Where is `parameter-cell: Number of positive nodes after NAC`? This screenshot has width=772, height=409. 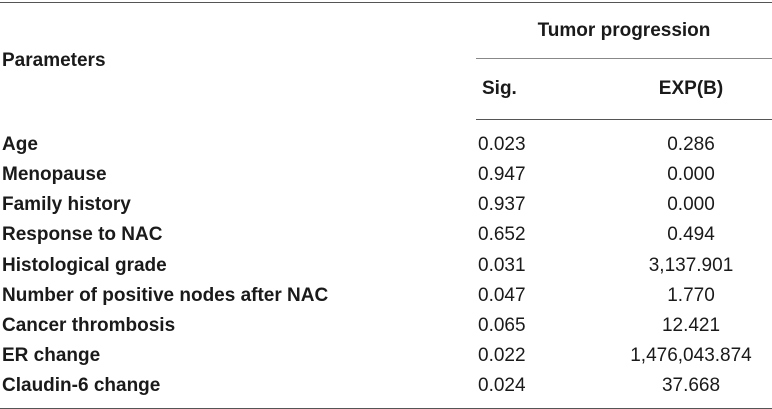
parameter-cell: Number of positive nodes after NAC is located at coordinates (165, 295).